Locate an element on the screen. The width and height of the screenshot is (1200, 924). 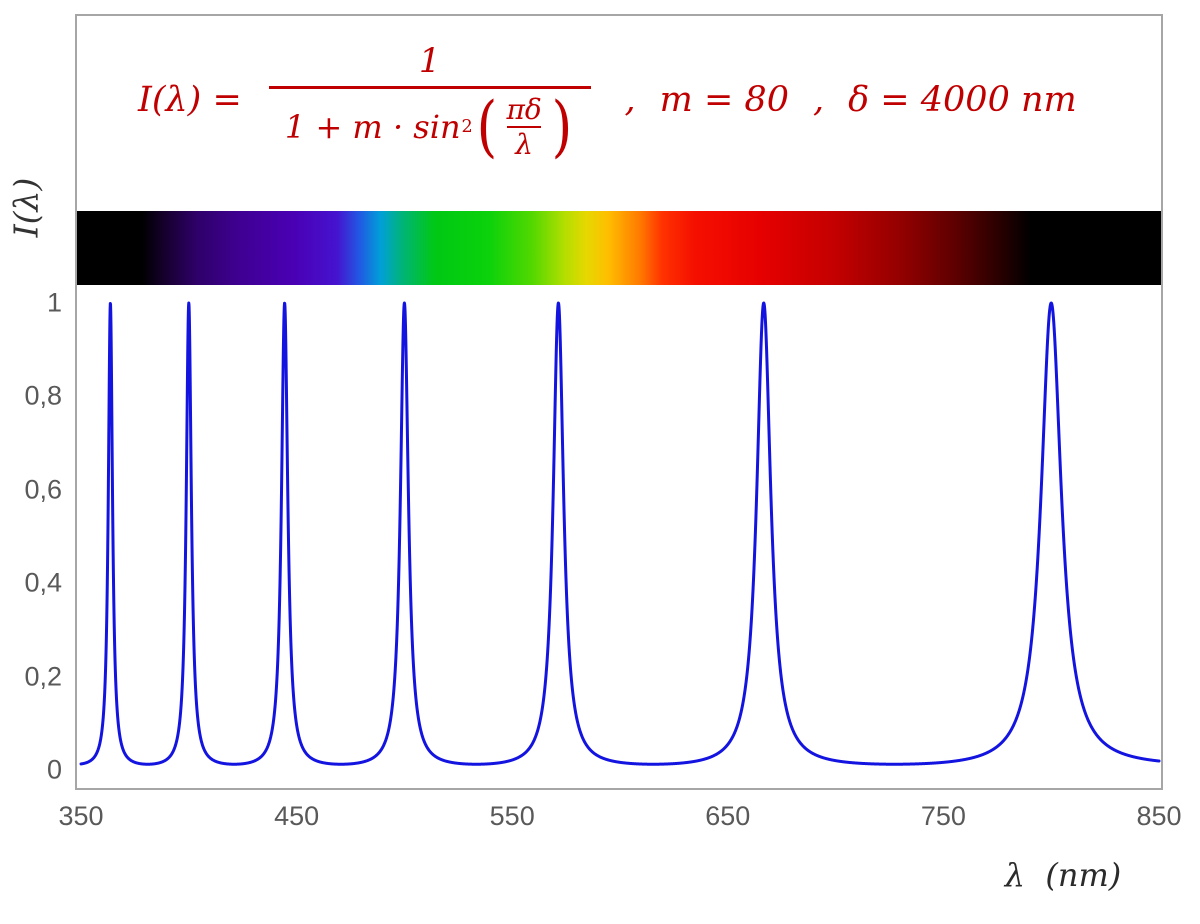
close-paren: ) is located at coordinates (561, 127).